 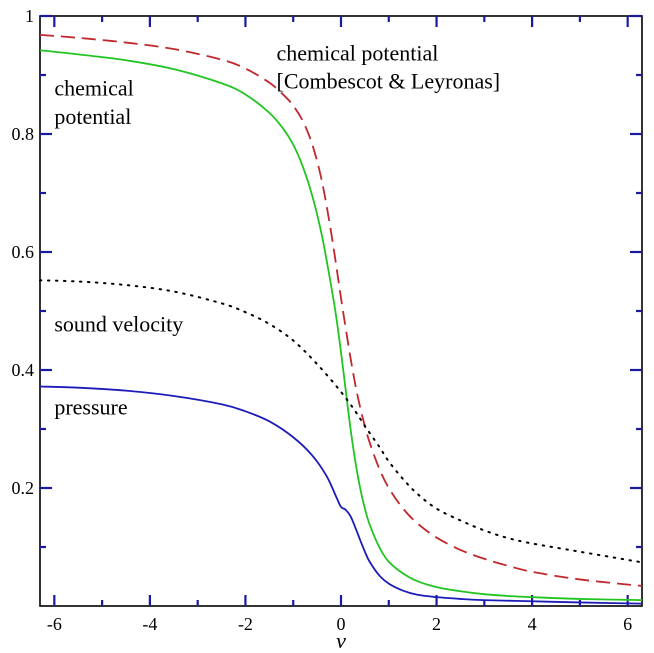 What do you see at coordinates (92, 116) in the screenshot?
I see `annotation-mu-line2: potential` at bounding box center [92, 116].